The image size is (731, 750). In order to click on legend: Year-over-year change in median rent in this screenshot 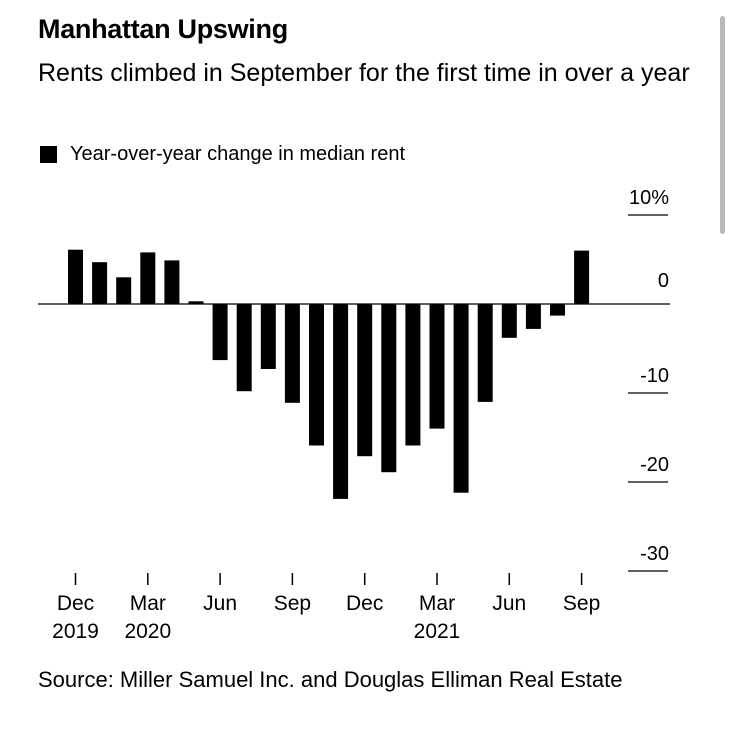, I will do `click(222, 154)`.